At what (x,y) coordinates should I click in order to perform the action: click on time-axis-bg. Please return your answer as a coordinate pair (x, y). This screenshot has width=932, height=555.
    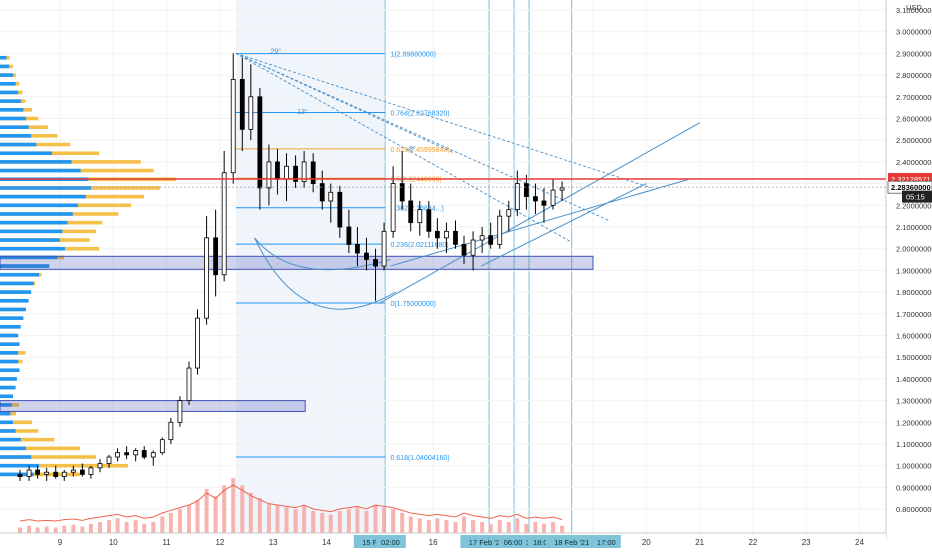
    Looking at the image, I should click on (443, 541).